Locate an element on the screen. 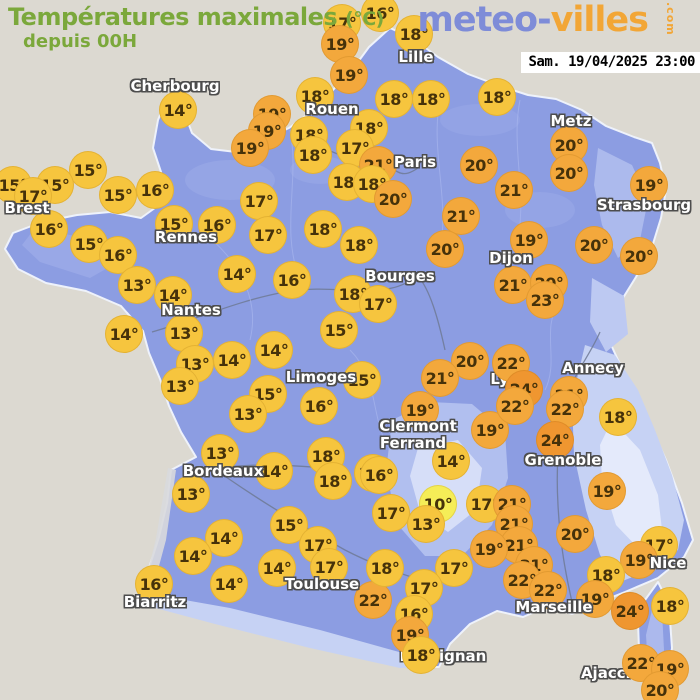 The image size is (700, 700). terrain-pyrenees is located at coordinates (289, 630).